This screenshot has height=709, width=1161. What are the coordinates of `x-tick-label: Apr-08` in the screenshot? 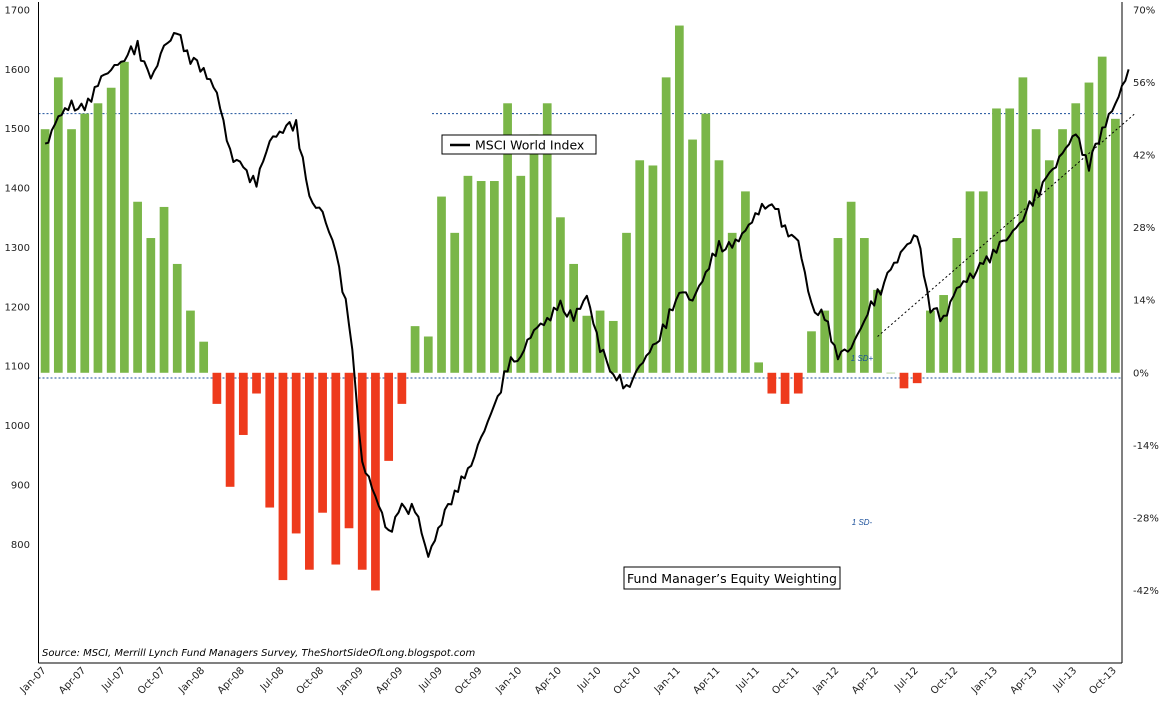 It's located at (231, 680).